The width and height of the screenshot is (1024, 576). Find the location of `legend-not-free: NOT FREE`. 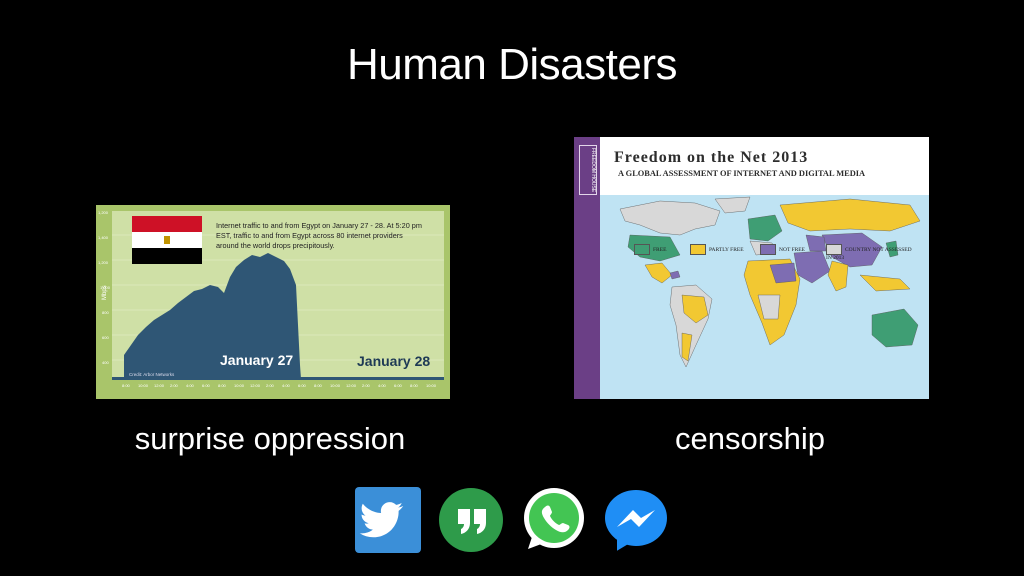

legend-not-free: NOT FREE is located at coordinates (782, 249).